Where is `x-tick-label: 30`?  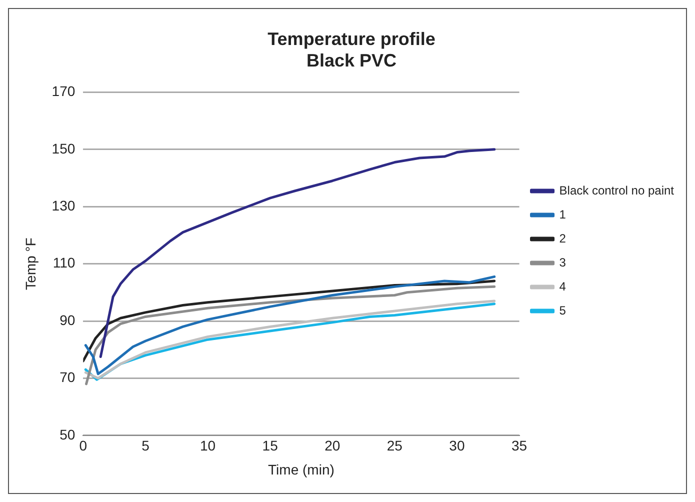
x-tick-label: 30 is located at coordinates (457, 446).